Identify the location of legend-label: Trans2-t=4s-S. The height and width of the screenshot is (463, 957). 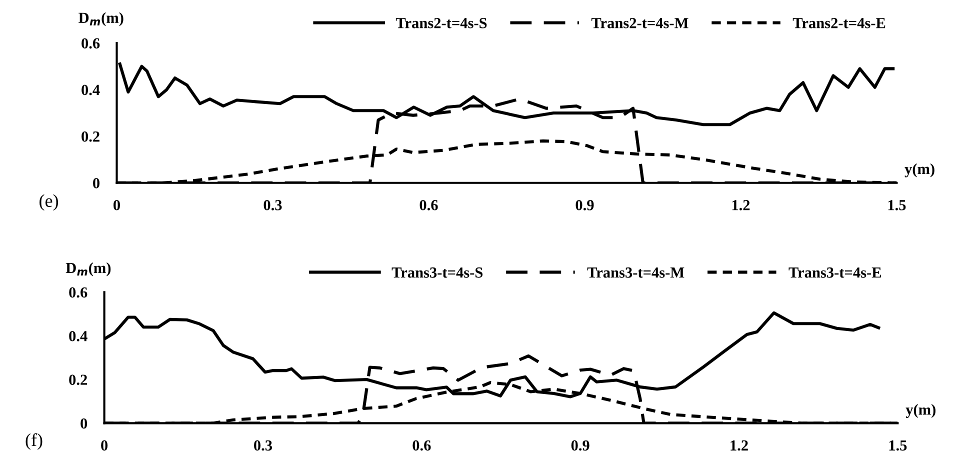
(441, 23).